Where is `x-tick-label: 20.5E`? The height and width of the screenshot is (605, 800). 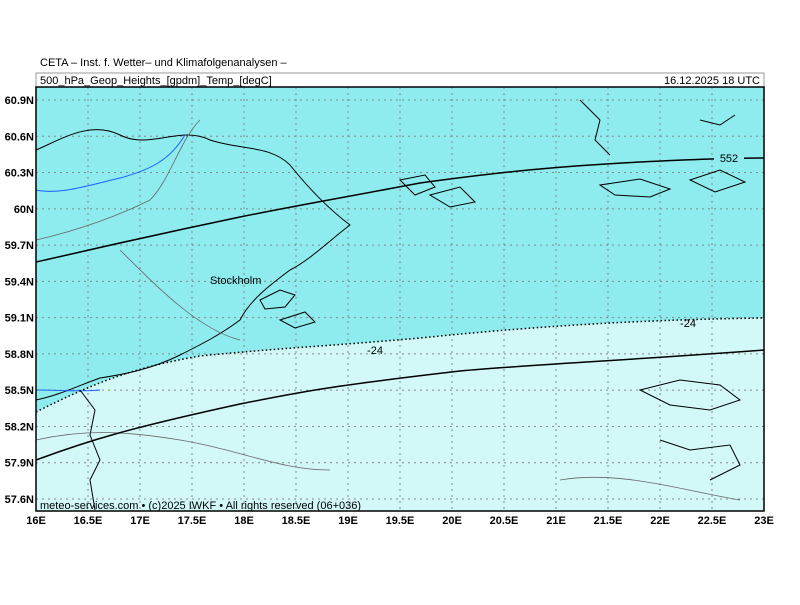 x-tick-label: 20.5E is located at coordinates (504, 521).